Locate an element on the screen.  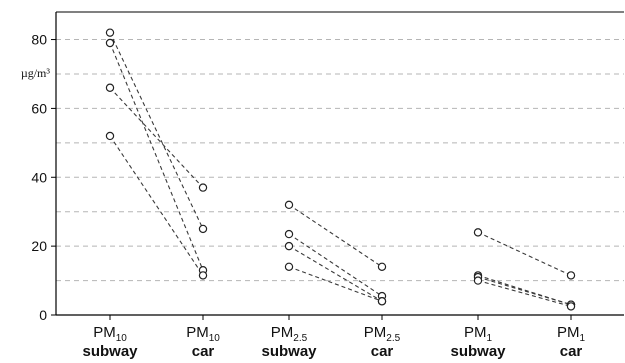
y-tick-label: 20 is located at coordinates (39, 246).